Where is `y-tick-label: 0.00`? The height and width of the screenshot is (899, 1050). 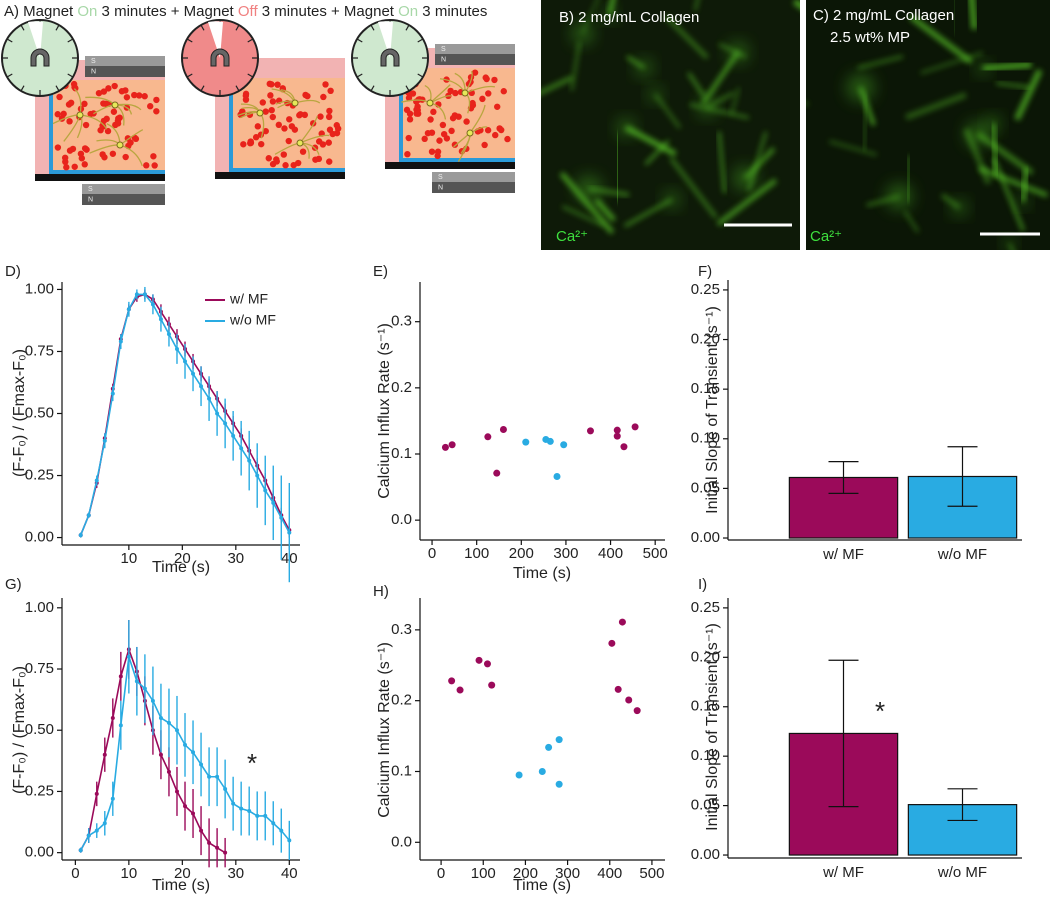 y-tick-label: 0.00 is located at coordinates (705, 537).